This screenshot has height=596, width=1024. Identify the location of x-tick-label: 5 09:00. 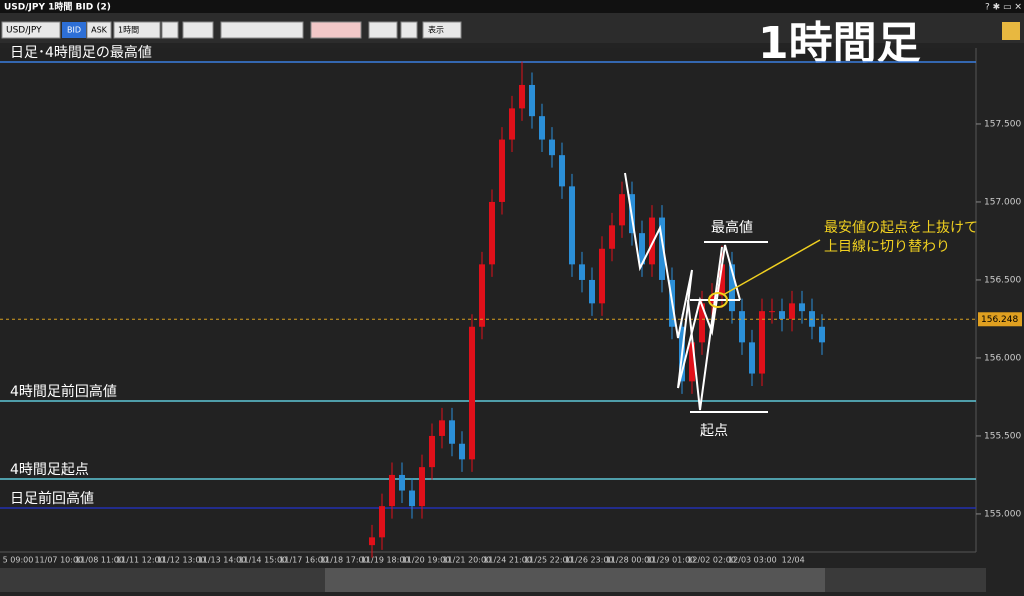
(18, 560).